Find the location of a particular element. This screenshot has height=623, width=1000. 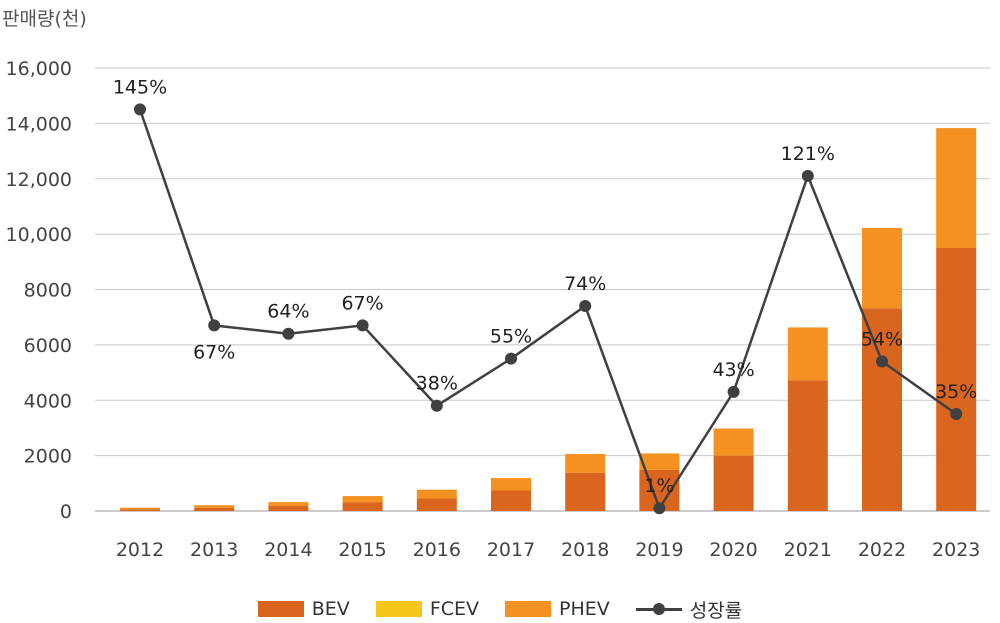

growth-data-label: 55% is located at coordinates (511, 337).